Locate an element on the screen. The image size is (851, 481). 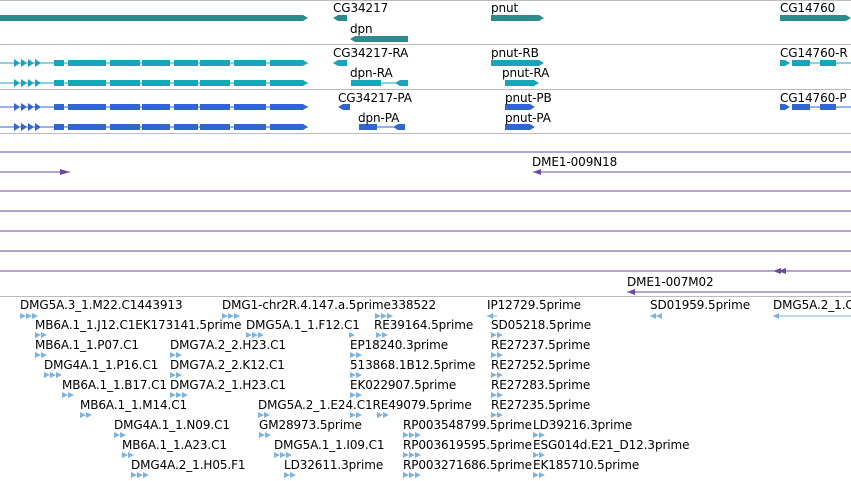
est-label: RP003271686.5prime is located at coordinates (467, 465).